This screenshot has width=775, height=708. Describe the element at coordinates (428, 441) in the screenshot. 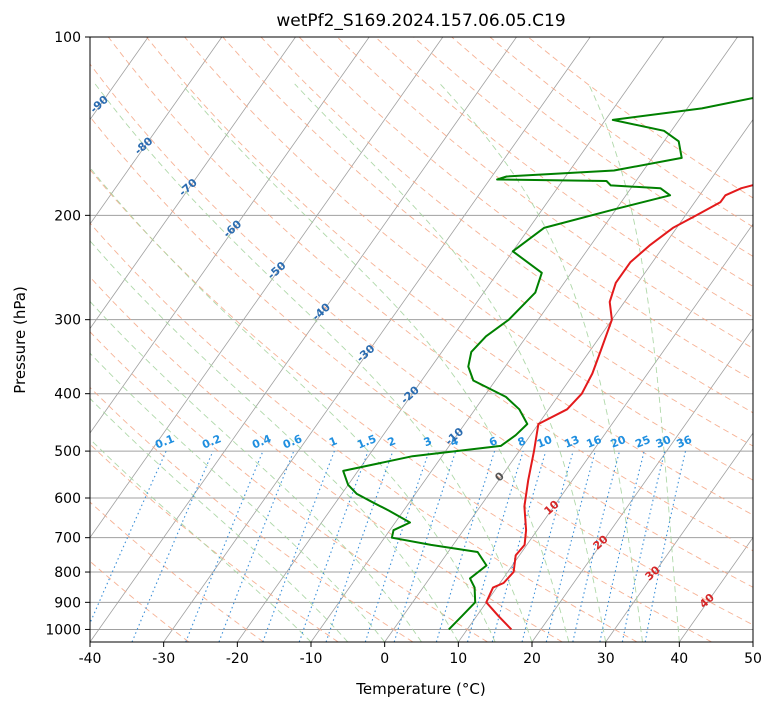

I see `mixing-ratio-label: 3` at that location.